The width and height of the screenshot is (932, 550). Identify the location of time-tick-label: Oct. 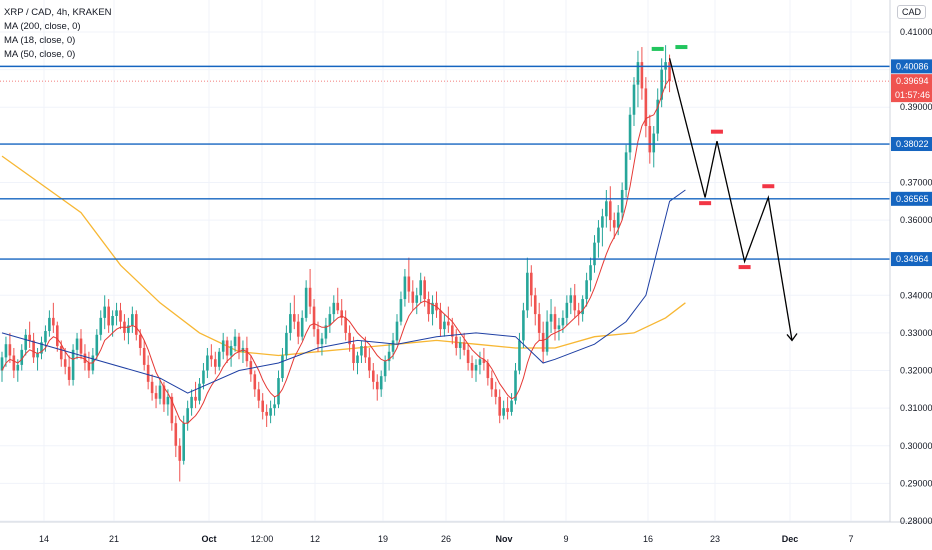
(208, 539).